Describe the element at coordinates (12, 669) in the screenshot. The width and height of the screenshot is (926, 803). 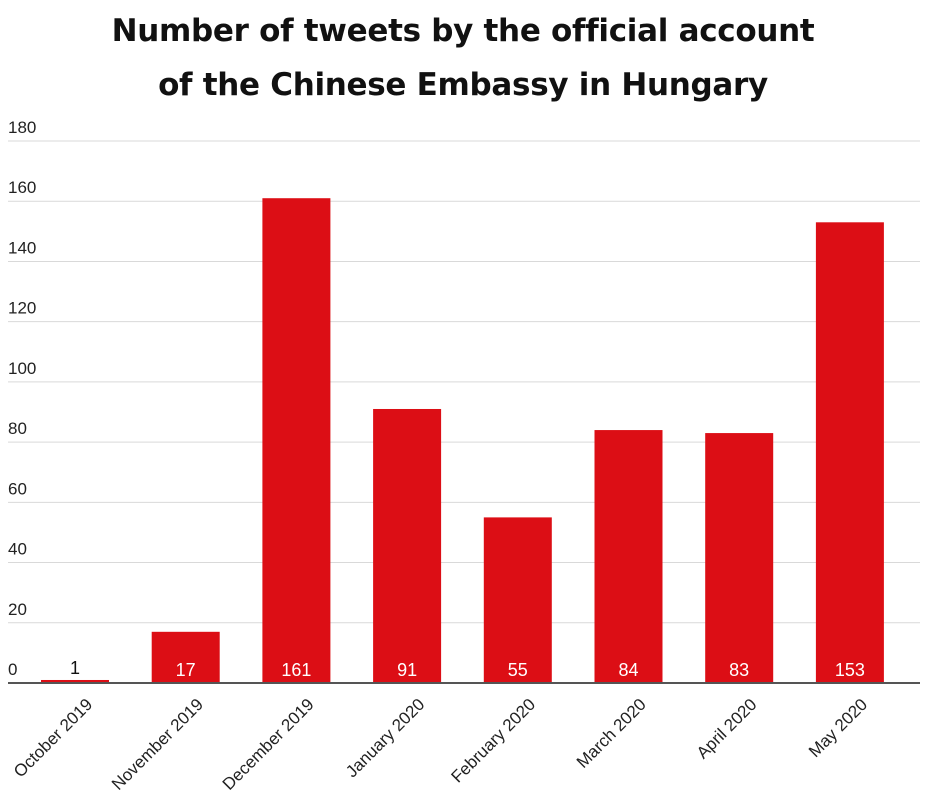
I see `y-tick-label: 0` at that location.